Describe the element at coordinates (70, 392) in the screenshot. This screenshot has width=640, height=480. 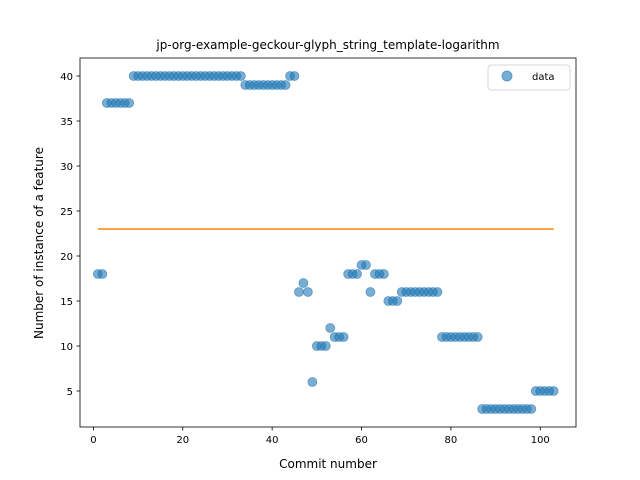
I see `y-tick-label: 5` at that location.